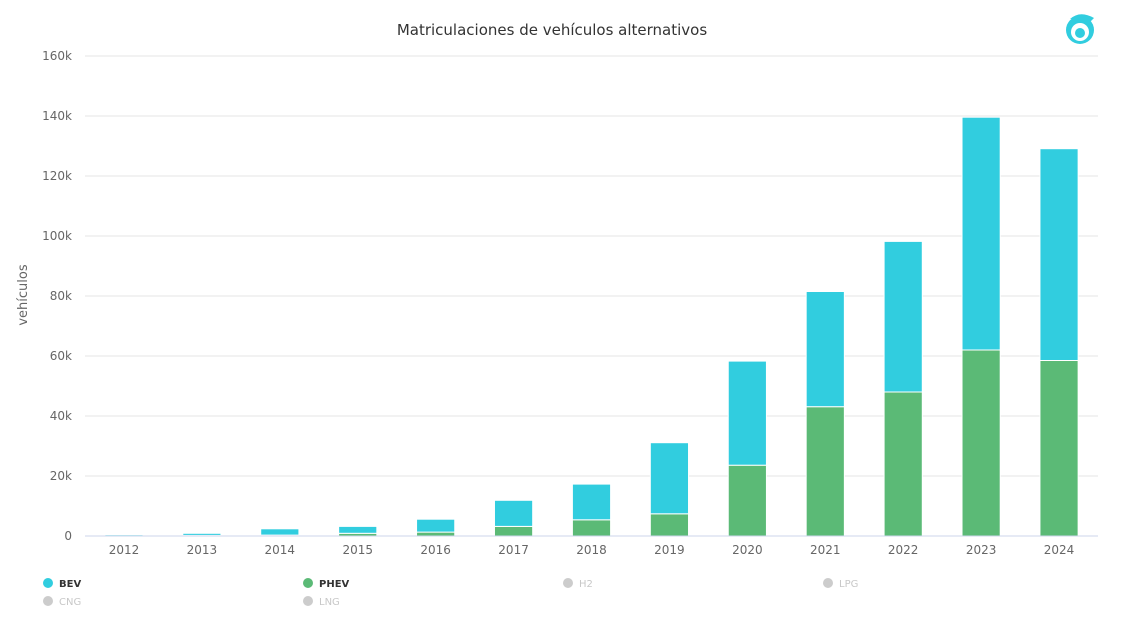  Describe the element at coordinates (747, 413) in the screenshot. I see `bar-bev-2020` at that location.